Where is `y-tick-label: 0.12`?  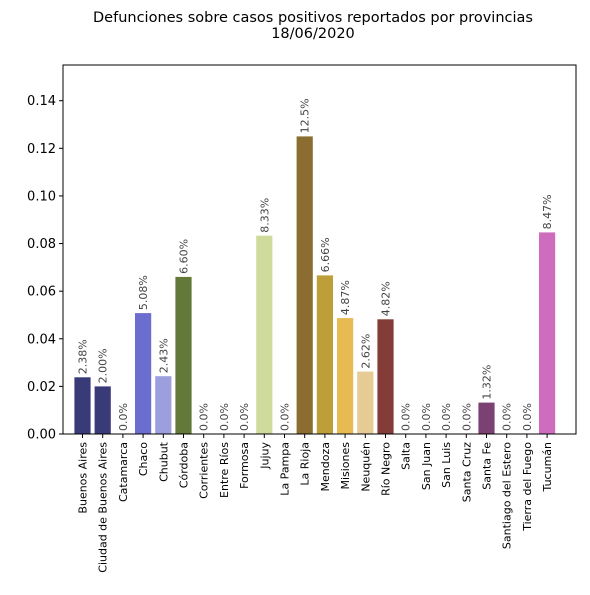 y-tick-label: 0.12 is located at coordinates (41, 149).